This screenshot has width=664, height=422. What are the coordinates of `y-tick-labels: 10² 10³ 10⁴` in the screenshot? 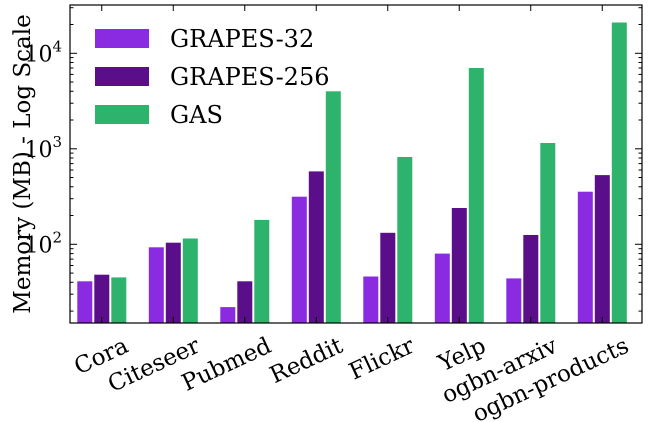 It's located at (43, 147).